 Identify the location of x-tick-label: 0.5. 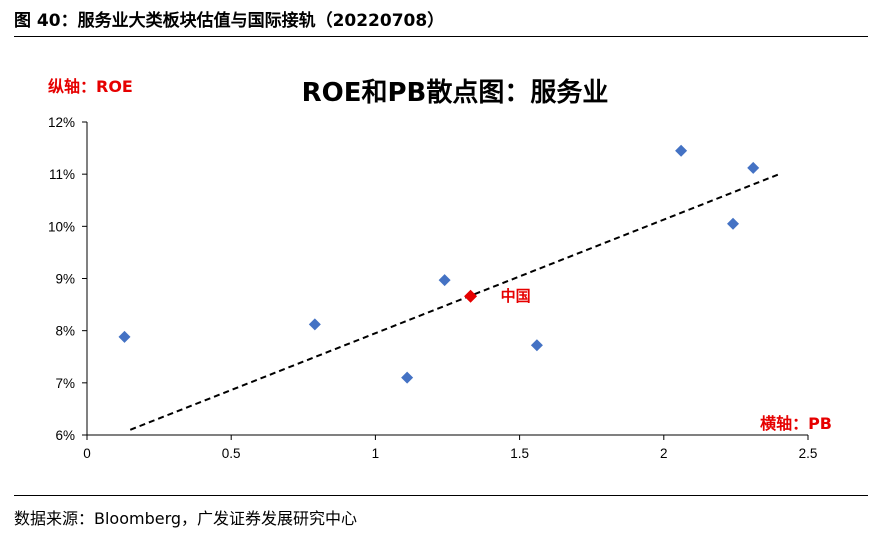
(231, 453).